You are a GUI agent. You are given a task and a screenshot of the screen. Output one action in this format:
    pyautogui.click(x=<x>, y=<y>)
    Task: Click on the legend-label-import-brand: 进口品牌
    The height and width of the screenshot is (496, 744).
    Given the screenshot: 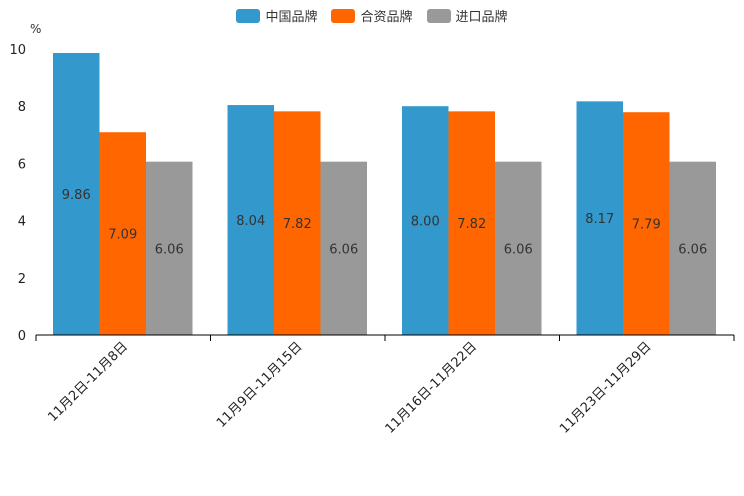 What is the action you would take?
    pyautogui.click(x=481, y=17)
    